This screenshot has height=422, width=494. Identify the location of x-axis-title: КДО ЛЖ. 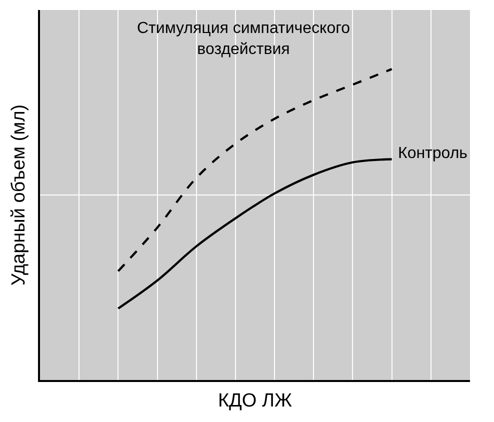
(255, 401).